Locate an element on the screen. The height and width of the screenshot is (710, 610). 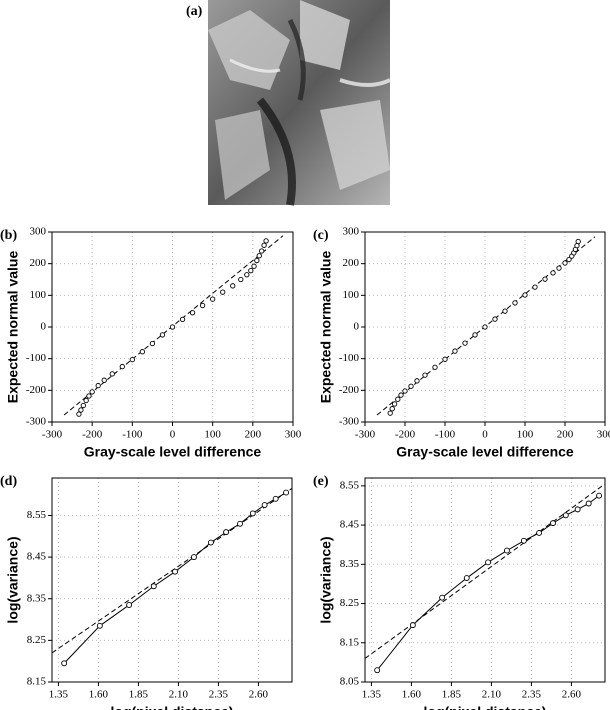
y-tick-label: 200 is located at coordinates (351, 263).